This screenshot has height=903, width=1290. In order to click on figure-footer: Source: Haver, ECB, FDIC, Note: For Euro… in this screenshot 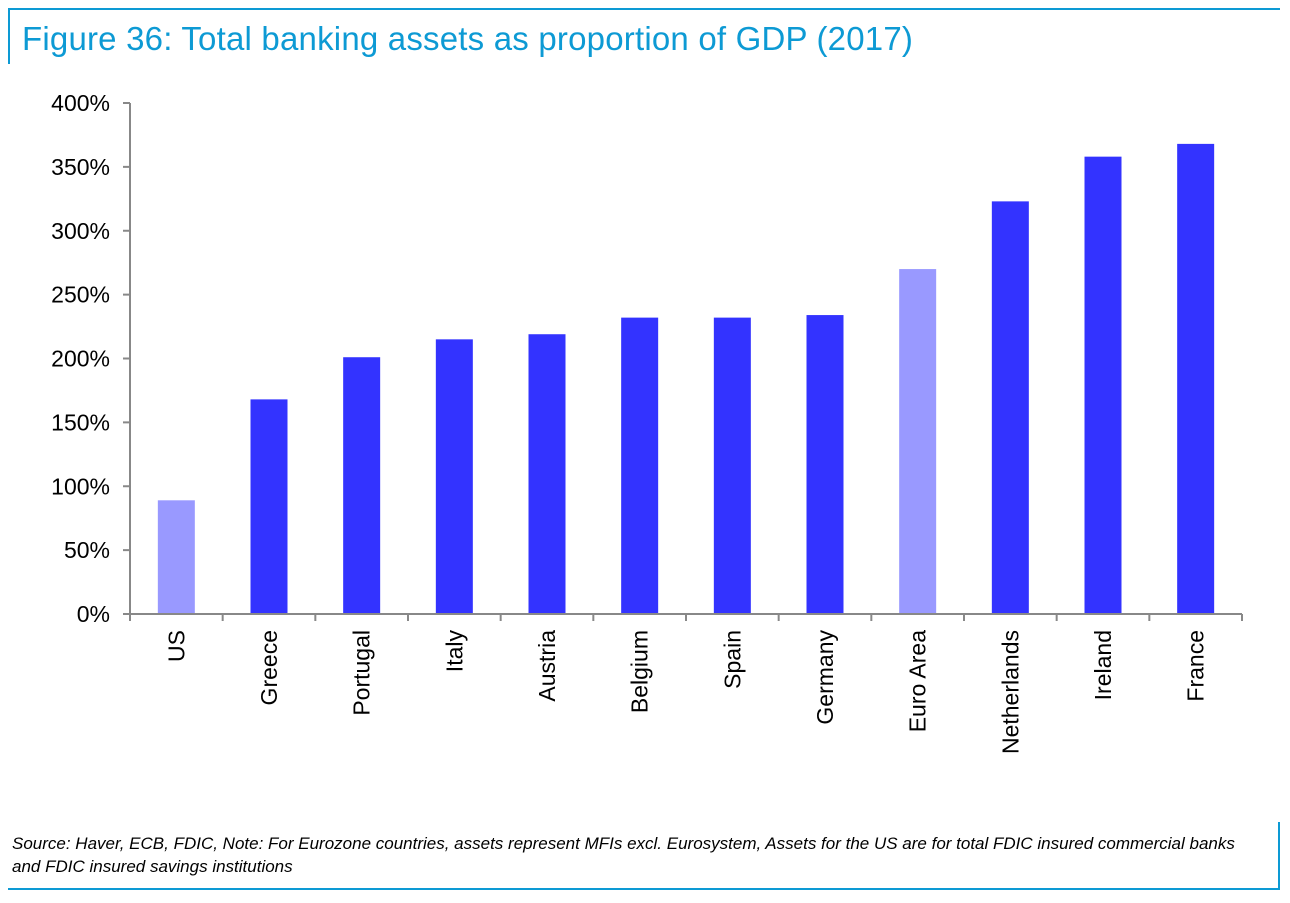, I will do `click(644, 856)`.